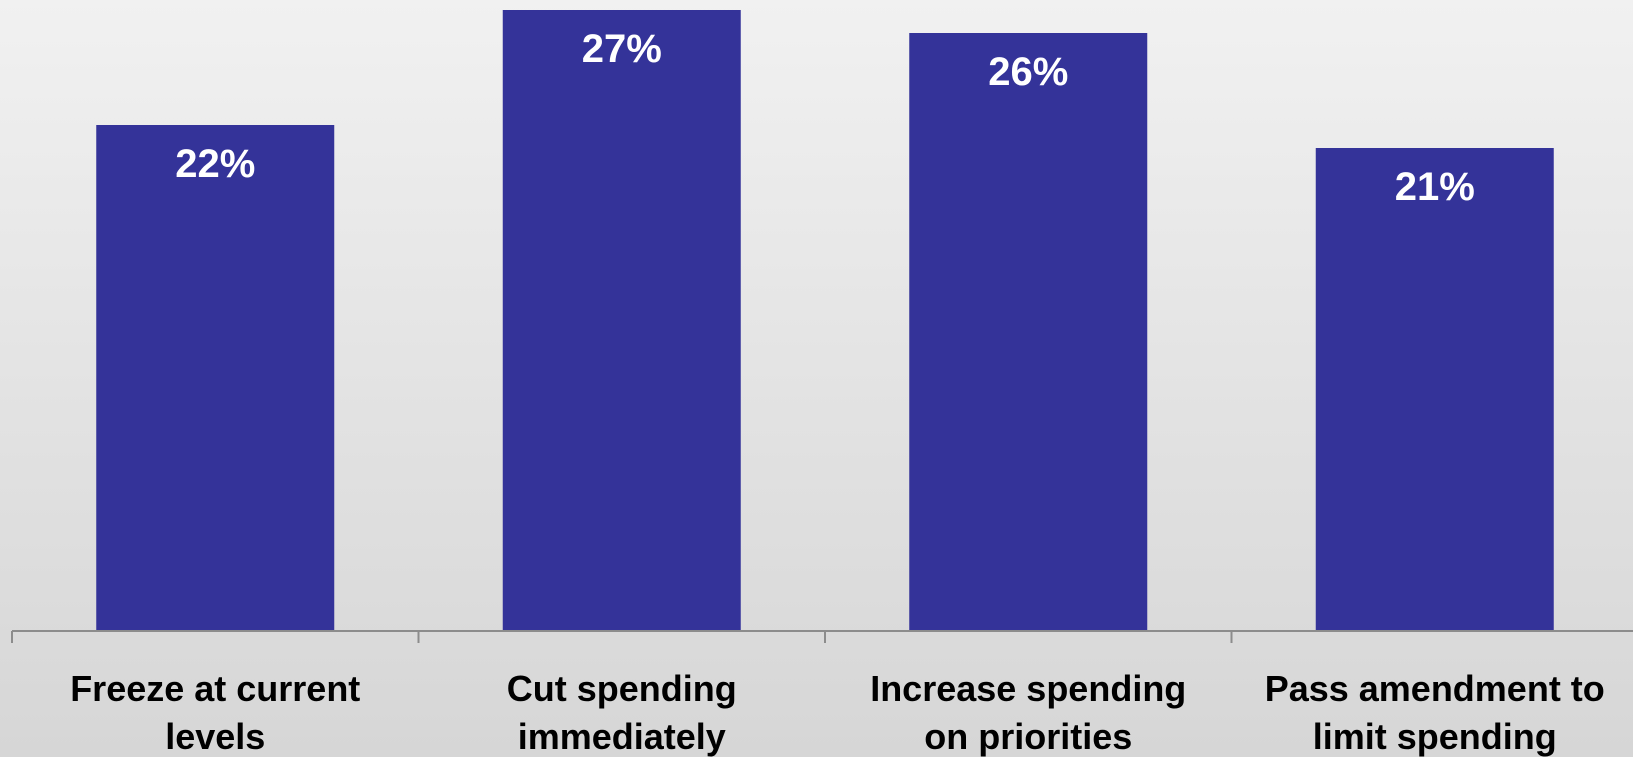 This screenshot has width=1633, height=757. Describe the element at coordinates (1435, 736) in the screenshot. I see `category-label-4-line-2: limit spending` at that location.